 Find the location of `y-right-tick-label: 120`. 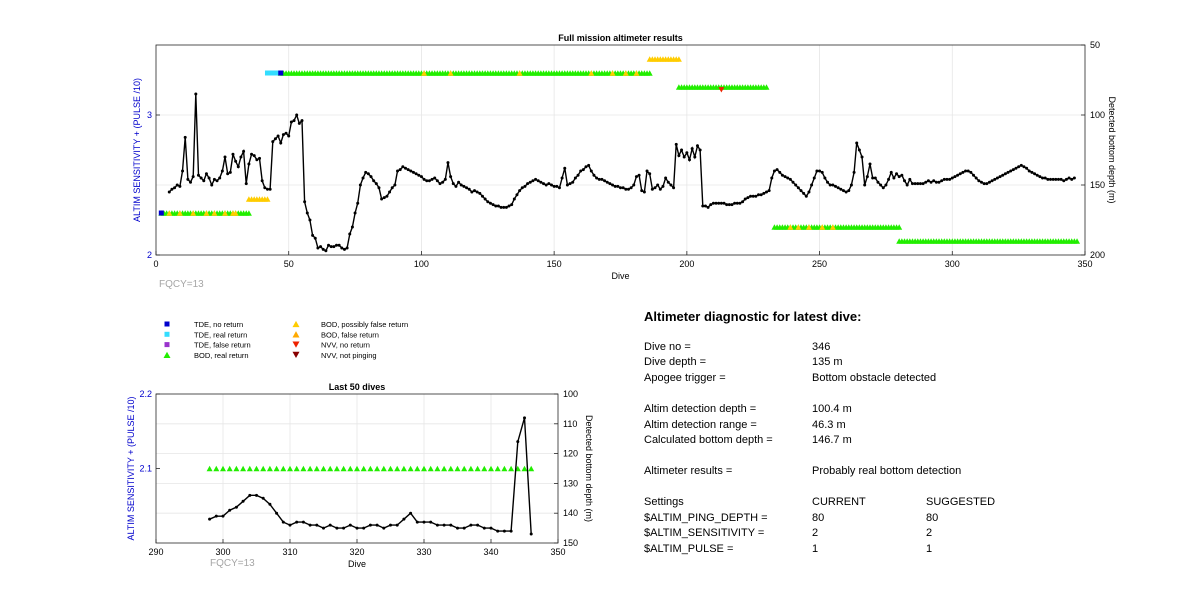

y-right-tick-label: 120 is located at coordinates (570, 454).